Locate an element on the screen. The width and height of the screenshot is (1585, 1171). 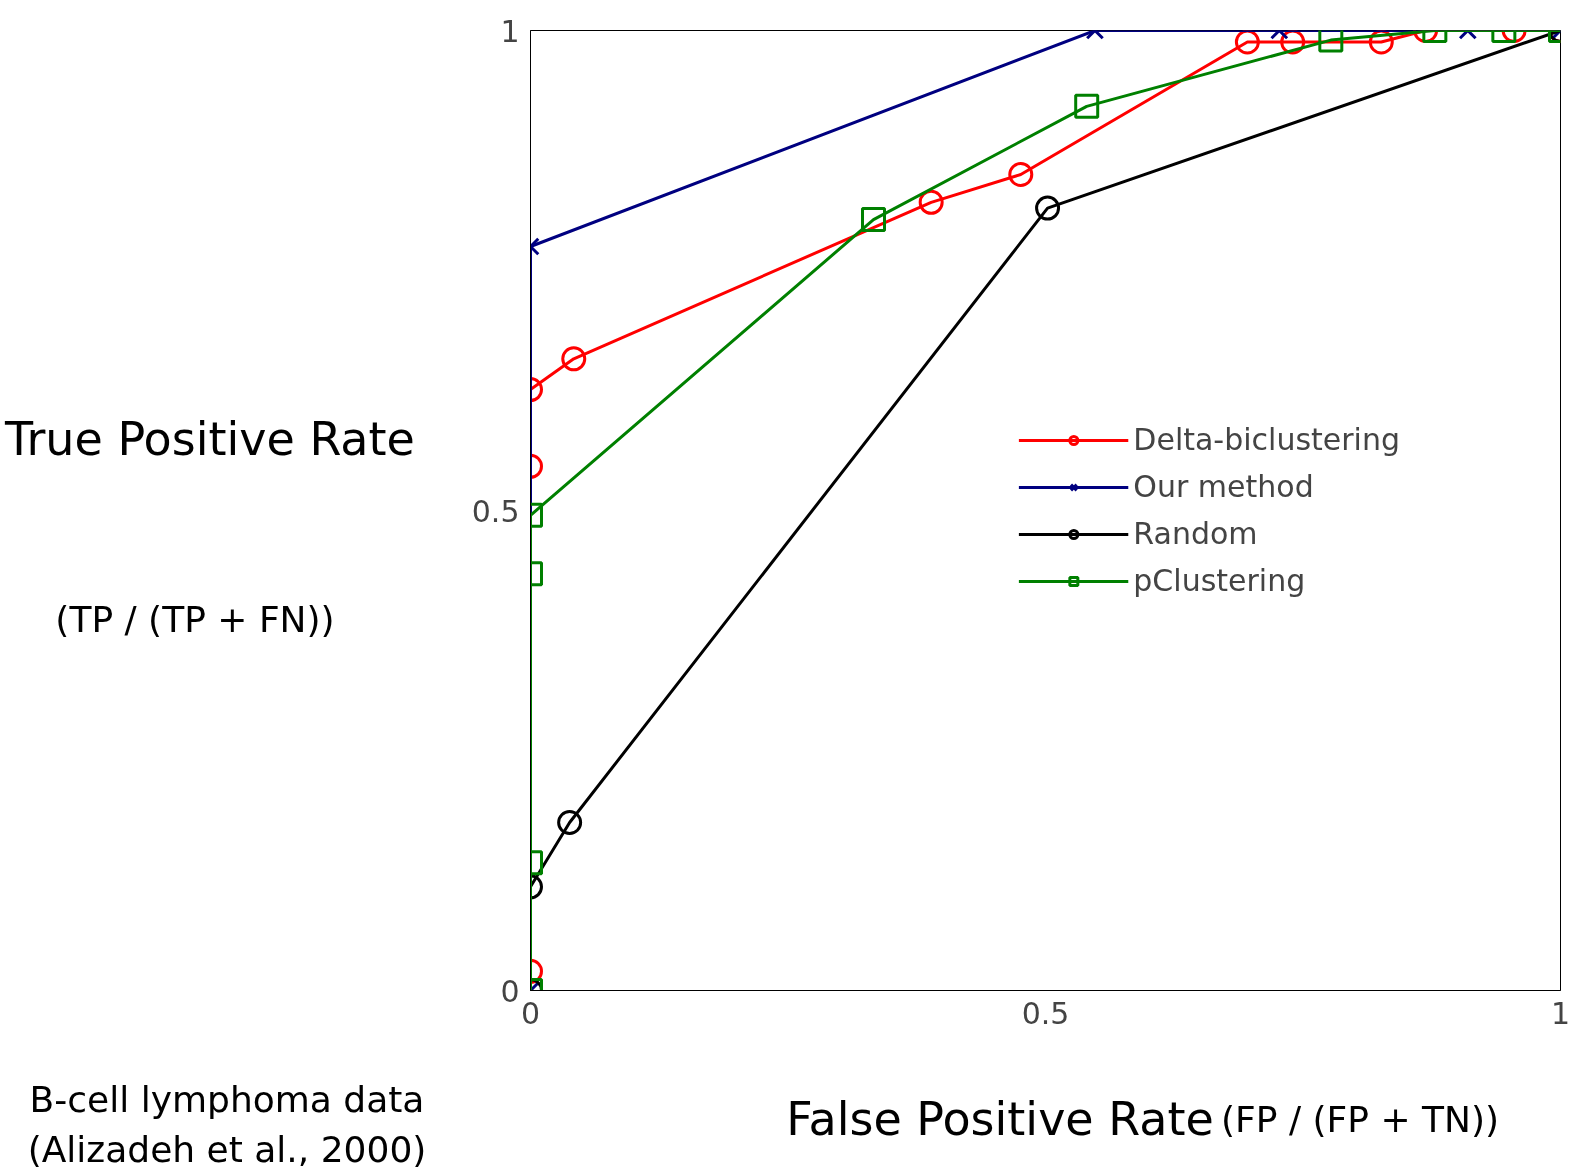
y-tick-label: 1 is located at coordinates (510, 31).